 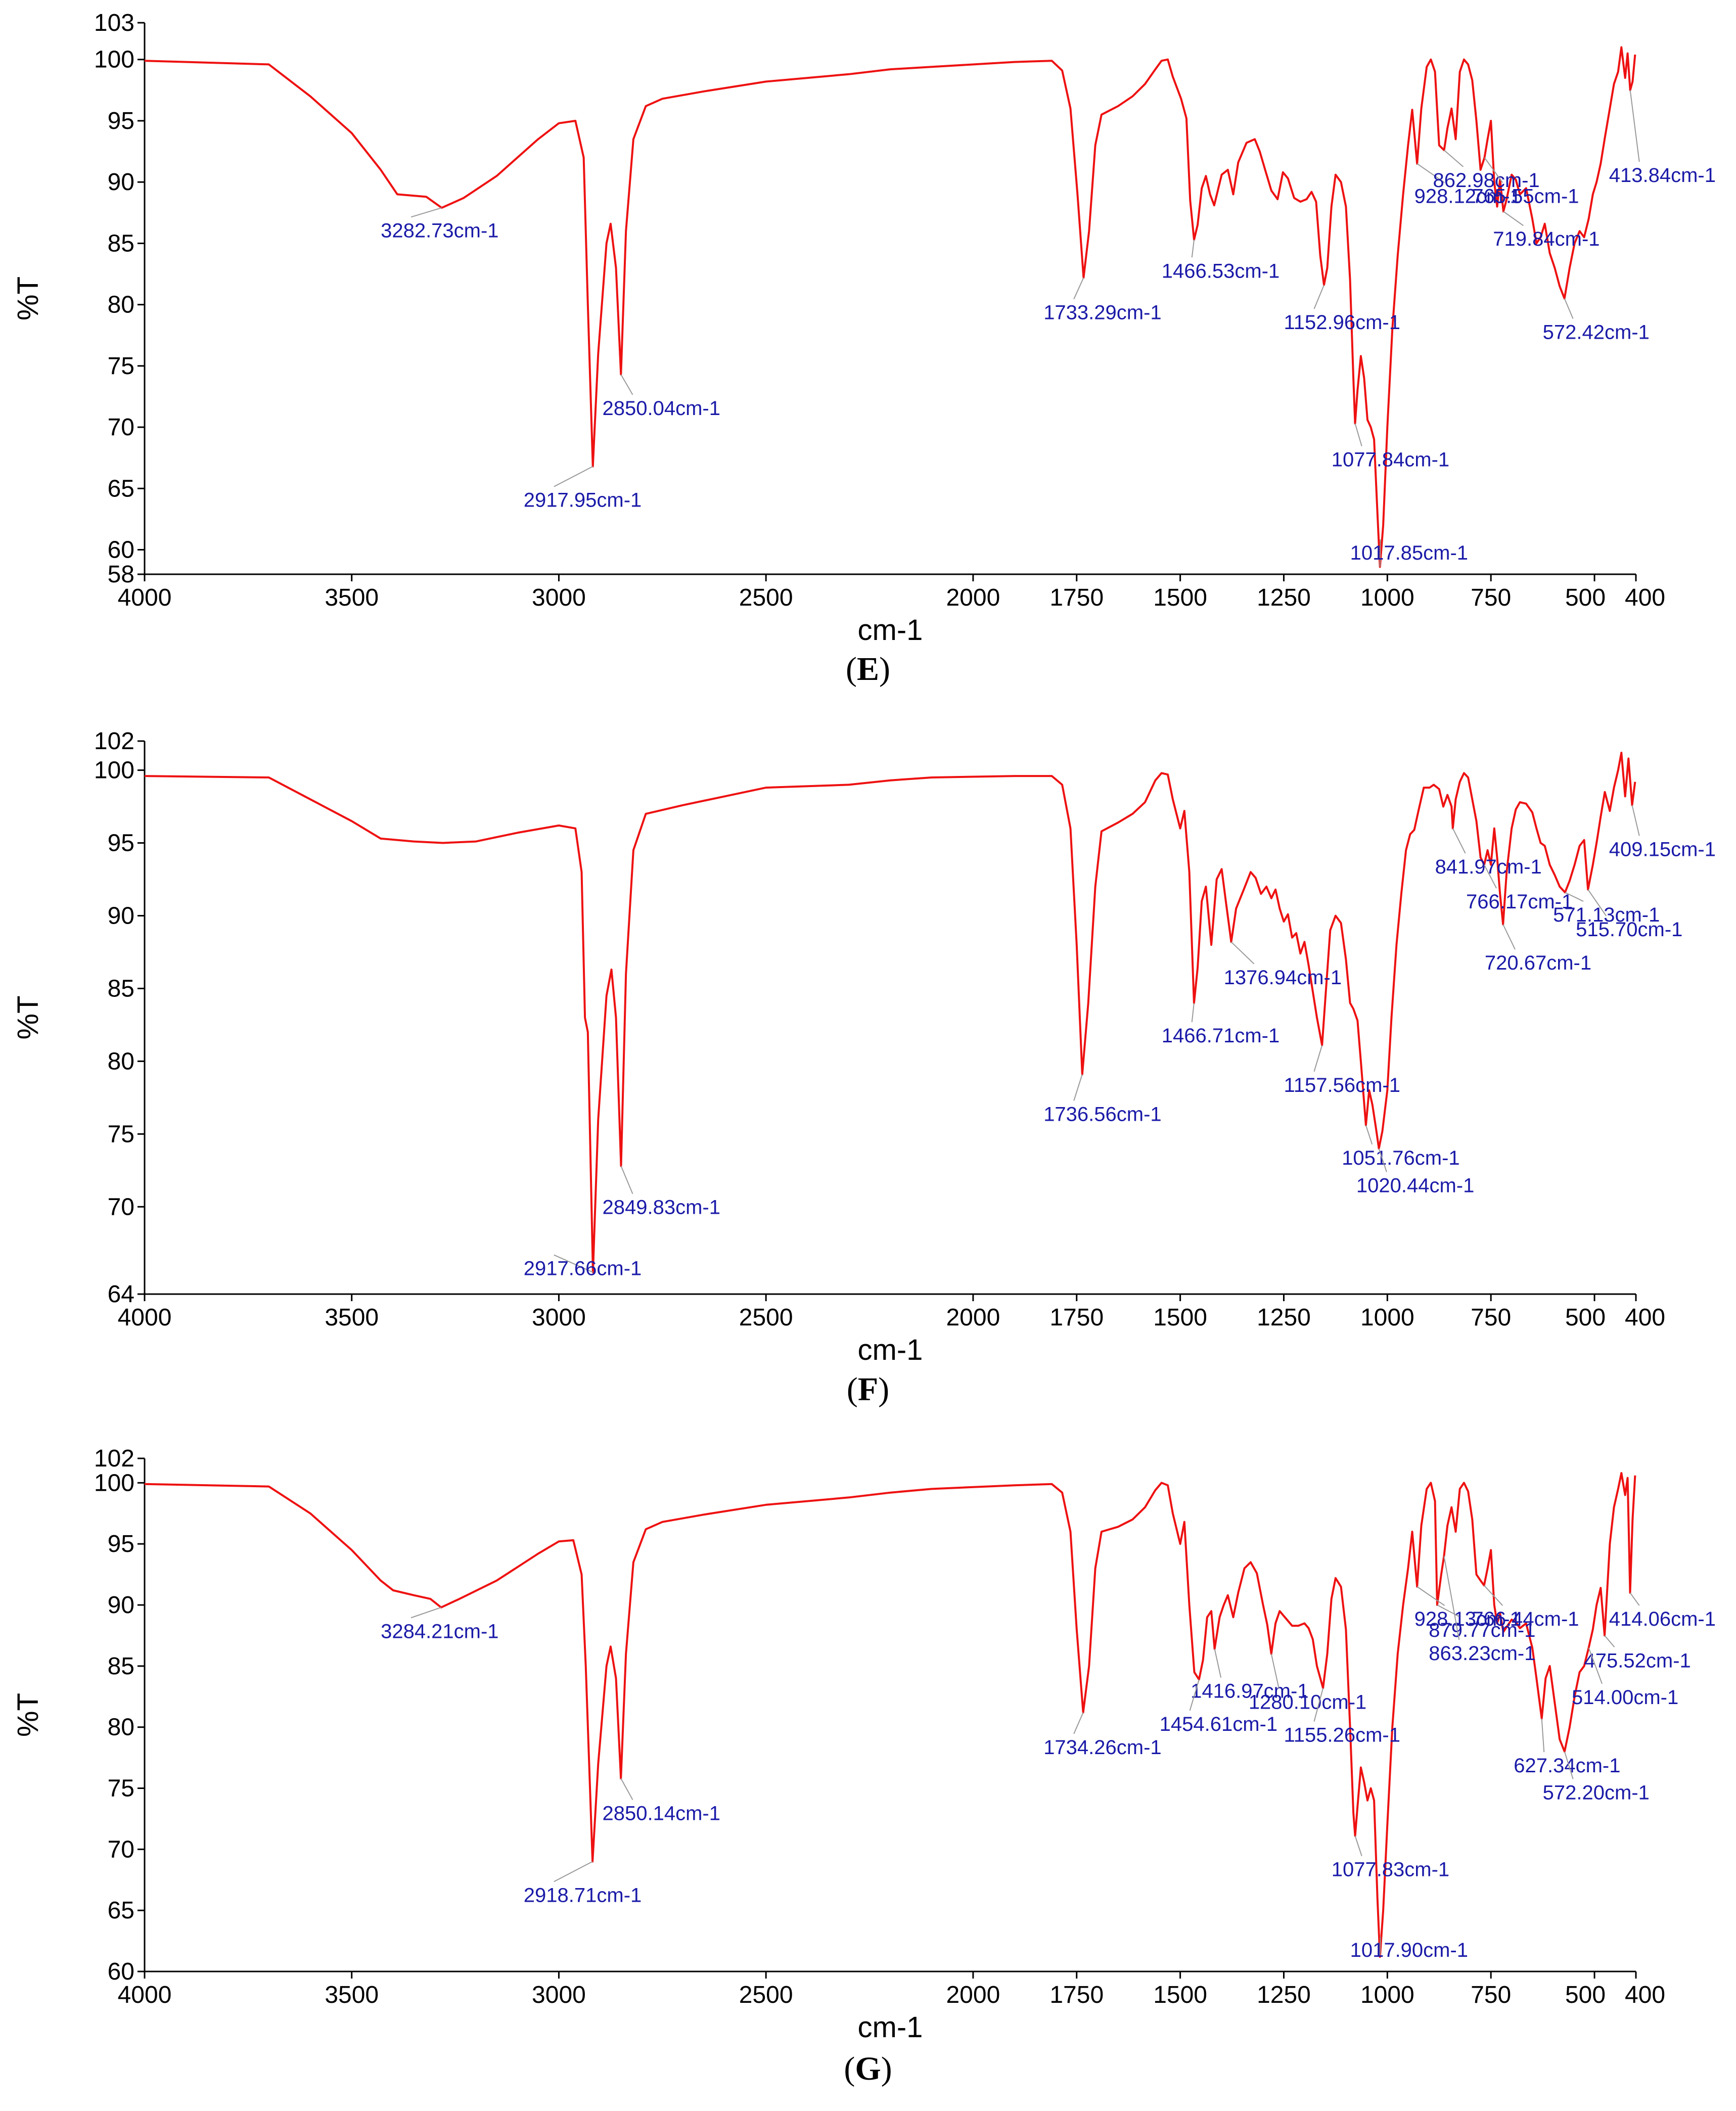 I want to click on chart-e-x-tick-label: 4000, so click(x=145, y=597).